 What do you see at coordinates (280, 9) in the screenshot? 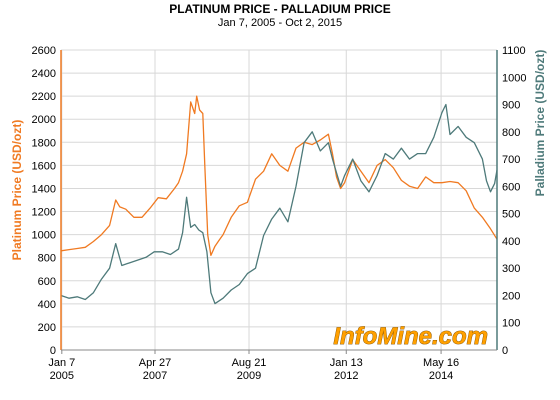
I see `chart-title: PLATINUM PRICE - PALLADIUM PRICE` at bounding box center [280, 9].